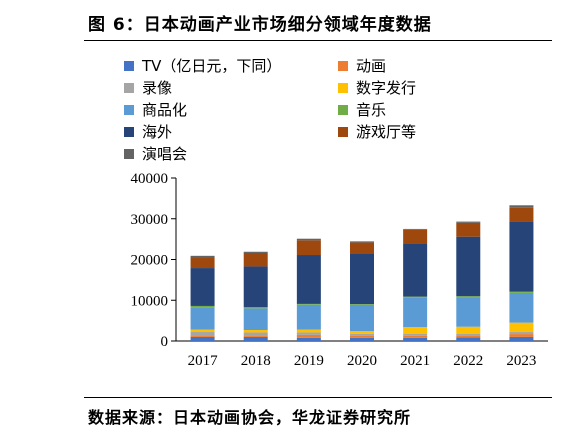 This screenshot has height=438, width=573. Describe the element at coordinates (250, 417) in the screenshot. I see `source-note: 数据来源：日本动画协会，华龙证券研究所` at that location.